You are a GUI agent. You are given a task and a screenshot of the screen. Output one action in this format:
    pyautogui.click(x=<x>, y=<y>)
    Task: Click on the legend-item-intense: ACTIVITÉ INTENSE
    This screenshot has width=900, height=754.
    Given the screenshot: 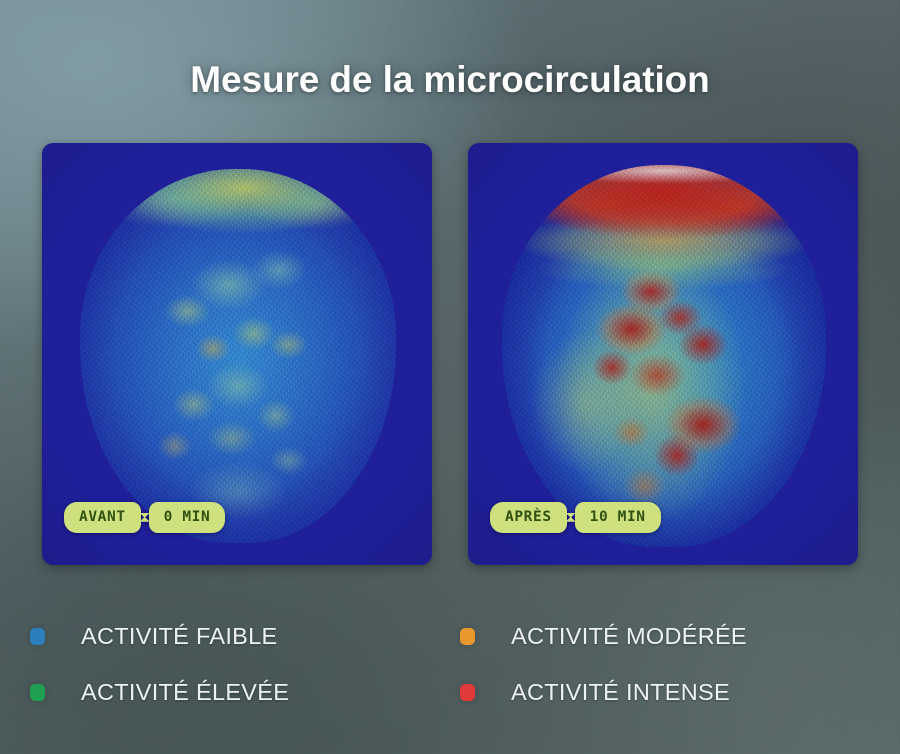 What is the action you would take?
    pyautogui.click(x=665, y=692)
    